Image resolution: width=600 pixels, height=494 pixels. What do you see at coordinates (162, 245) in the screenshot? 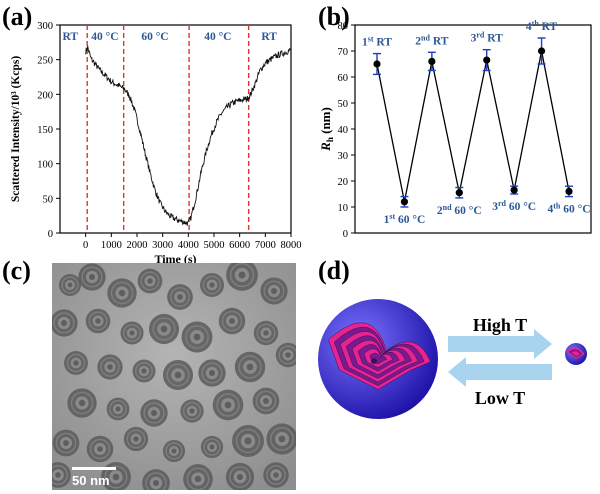
I see `x-tick-label: 3000` at bounding box center [162, 245].